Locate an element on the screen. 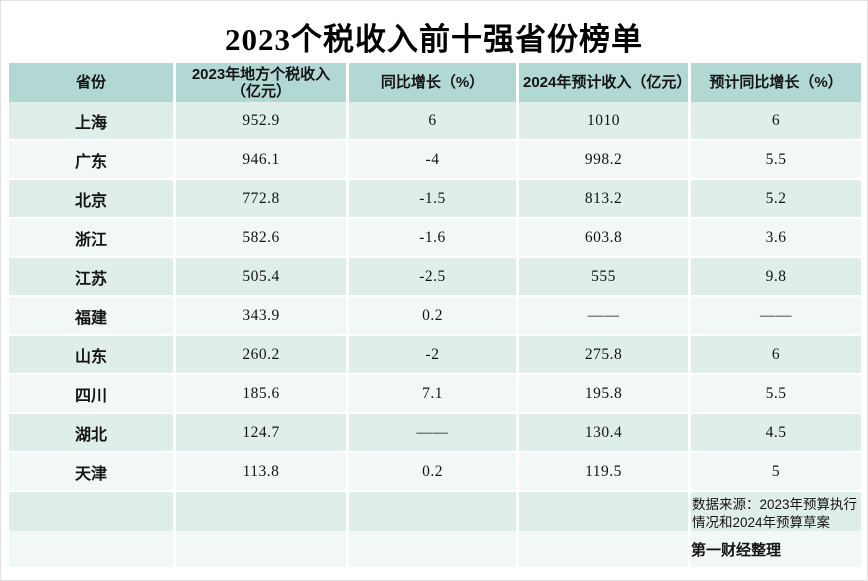  page-title: 2023个税收入前十强省份榜单 is located at coordinates (434, 39).